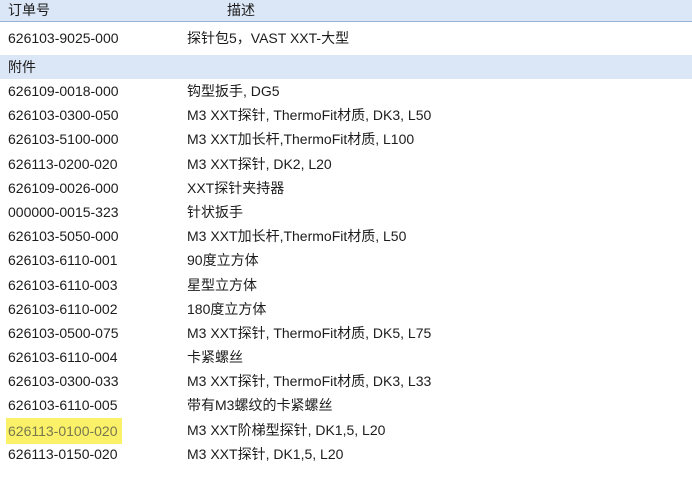  What do you see at coordinates (29, 10) in the screenshot?
I see `column-header-order-number: 订单号` at bounding box center [29, 10].